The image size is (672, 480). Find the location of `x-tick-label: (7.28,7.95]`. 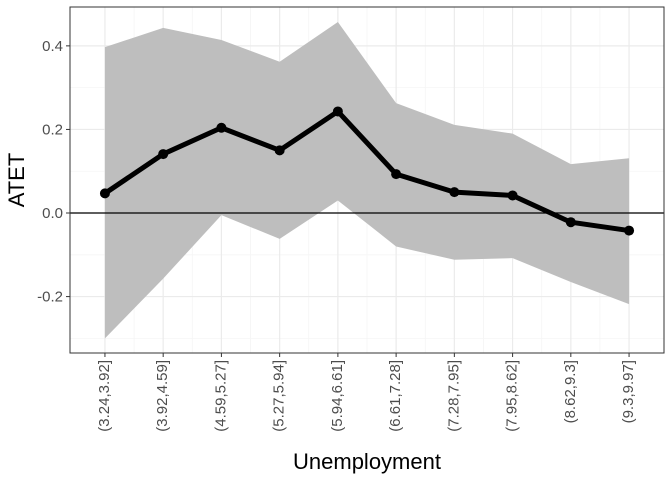

x-tick-label: (7.28,7.95] is located at coordinates (453, 396).